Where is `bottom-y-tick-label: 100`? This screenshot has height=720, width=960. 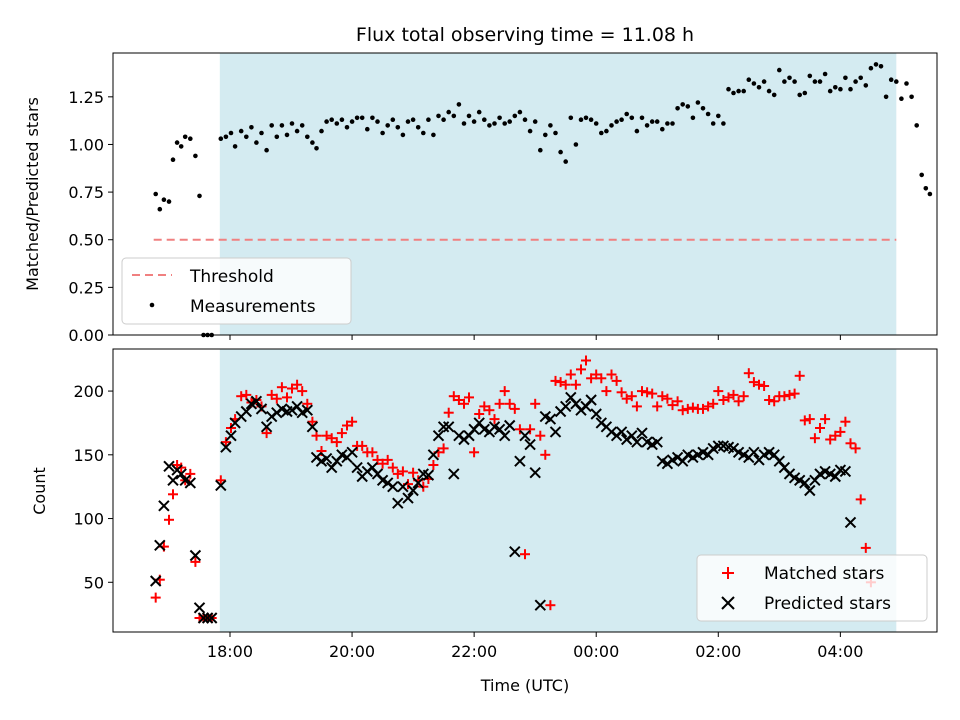 bottom-y-tick-label: 100 is located at coordinates (88, 519).